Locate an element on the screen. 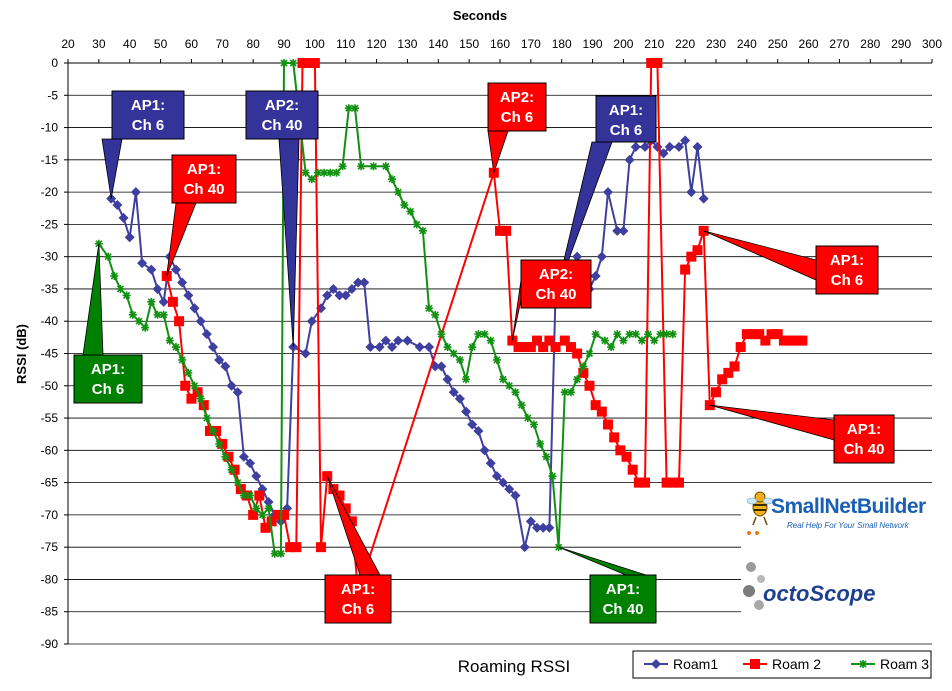 The image size is (952, 691). x-tick-label: 160 is located at coordinates (500, 44).